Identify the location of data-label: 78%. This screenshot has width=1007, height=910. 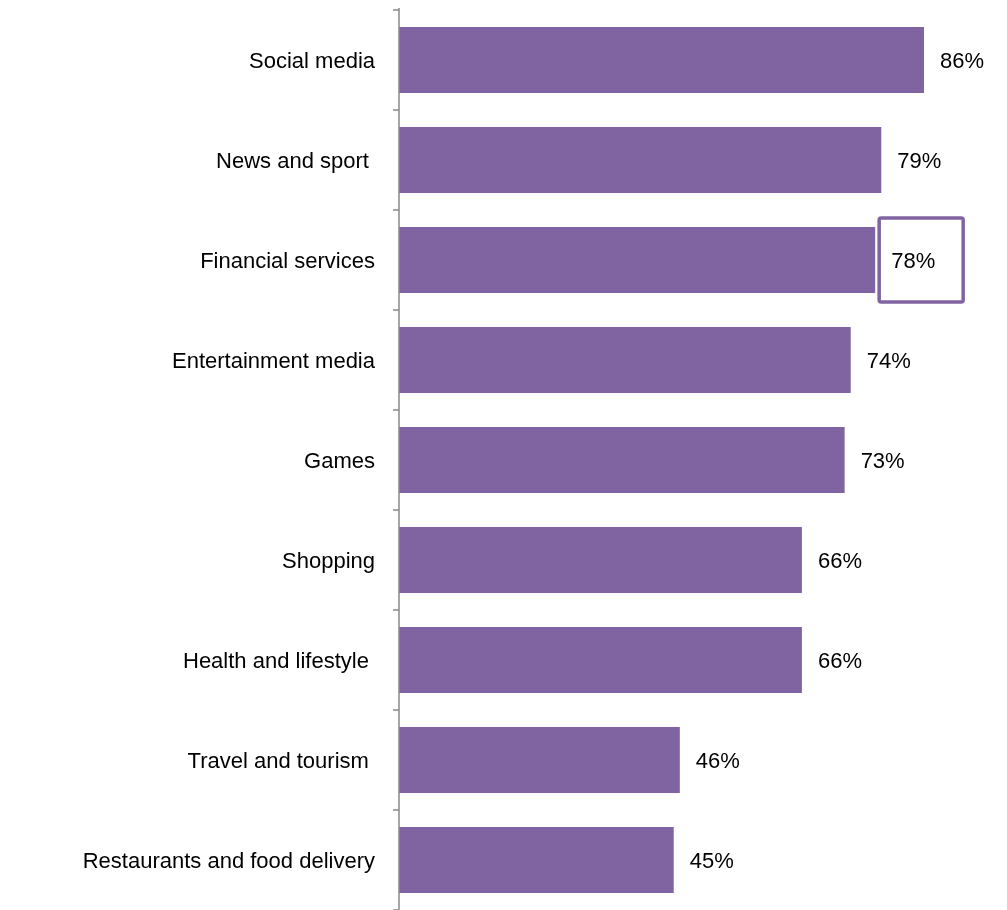
(913, 260).